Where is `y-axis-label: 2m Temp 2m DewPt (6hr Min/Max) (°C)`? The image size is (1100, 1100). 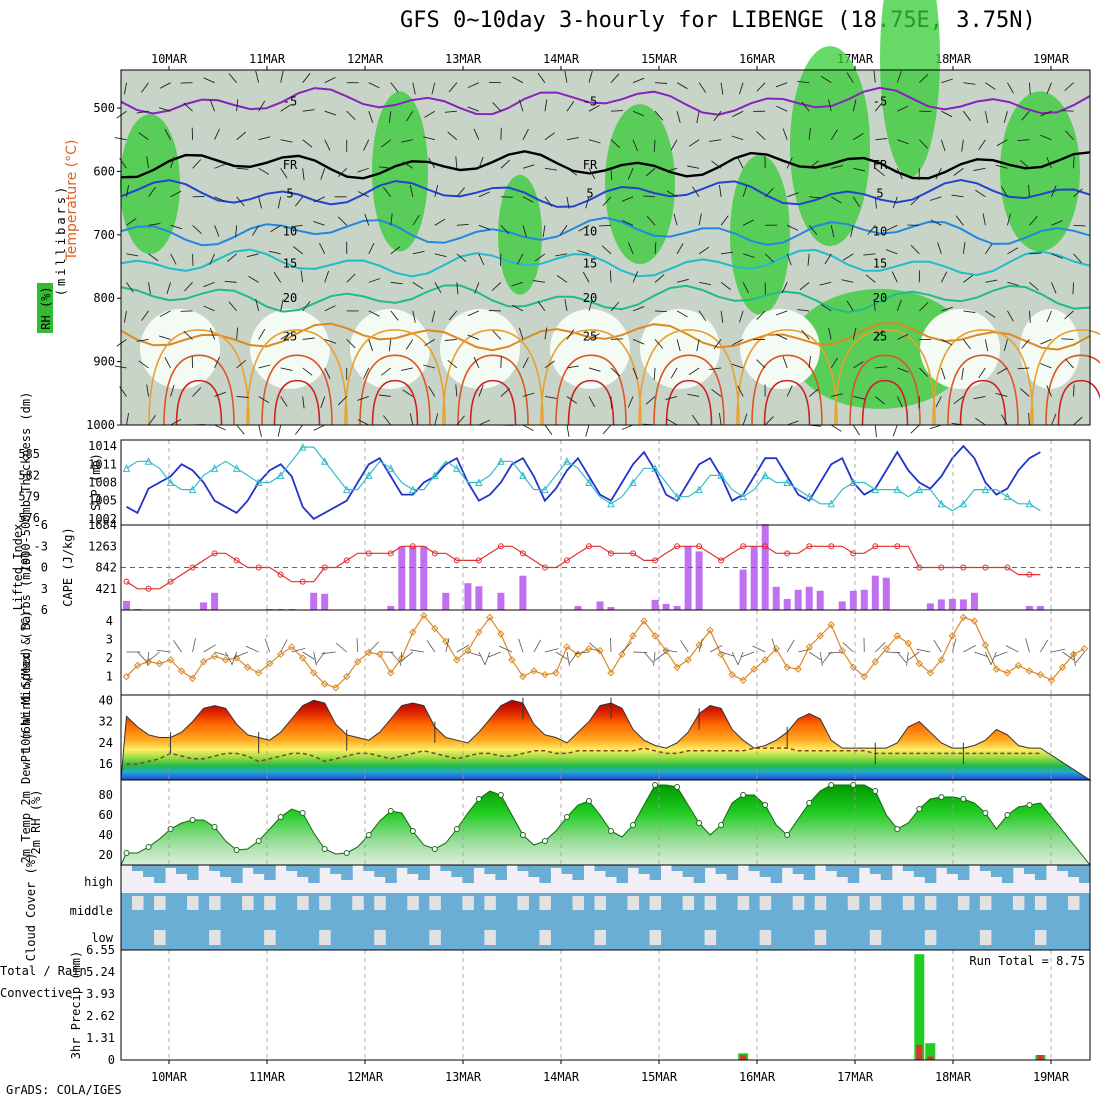
y-axis-label: 2m Temp 2m DewPt (6hr Min/Max) (°C) is located at coordinates (26, 737).